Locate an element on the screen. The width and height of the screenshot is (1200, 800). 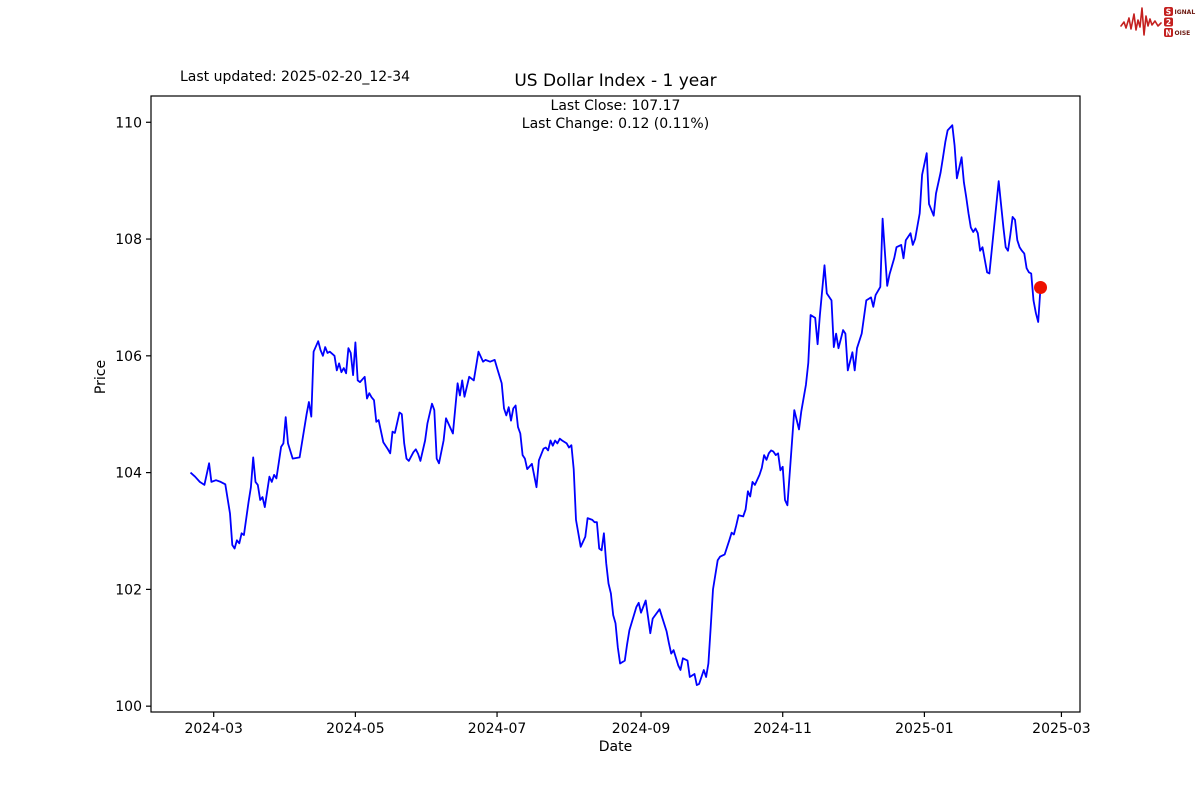
x-tick-label: 2024-07 is located at coordinates (497, 729).